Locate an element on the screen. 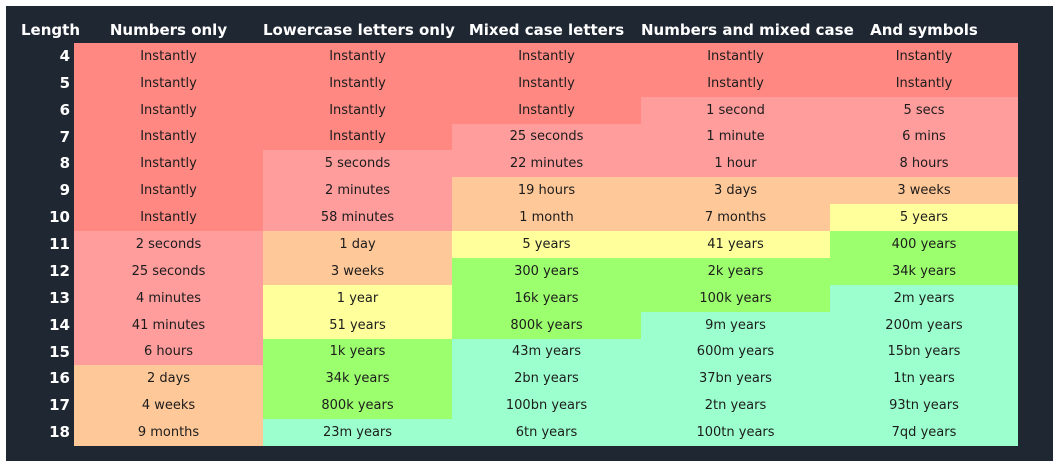 The image size is (1063, 467). table-cell: 2m years is located at coordinates (924, 298).